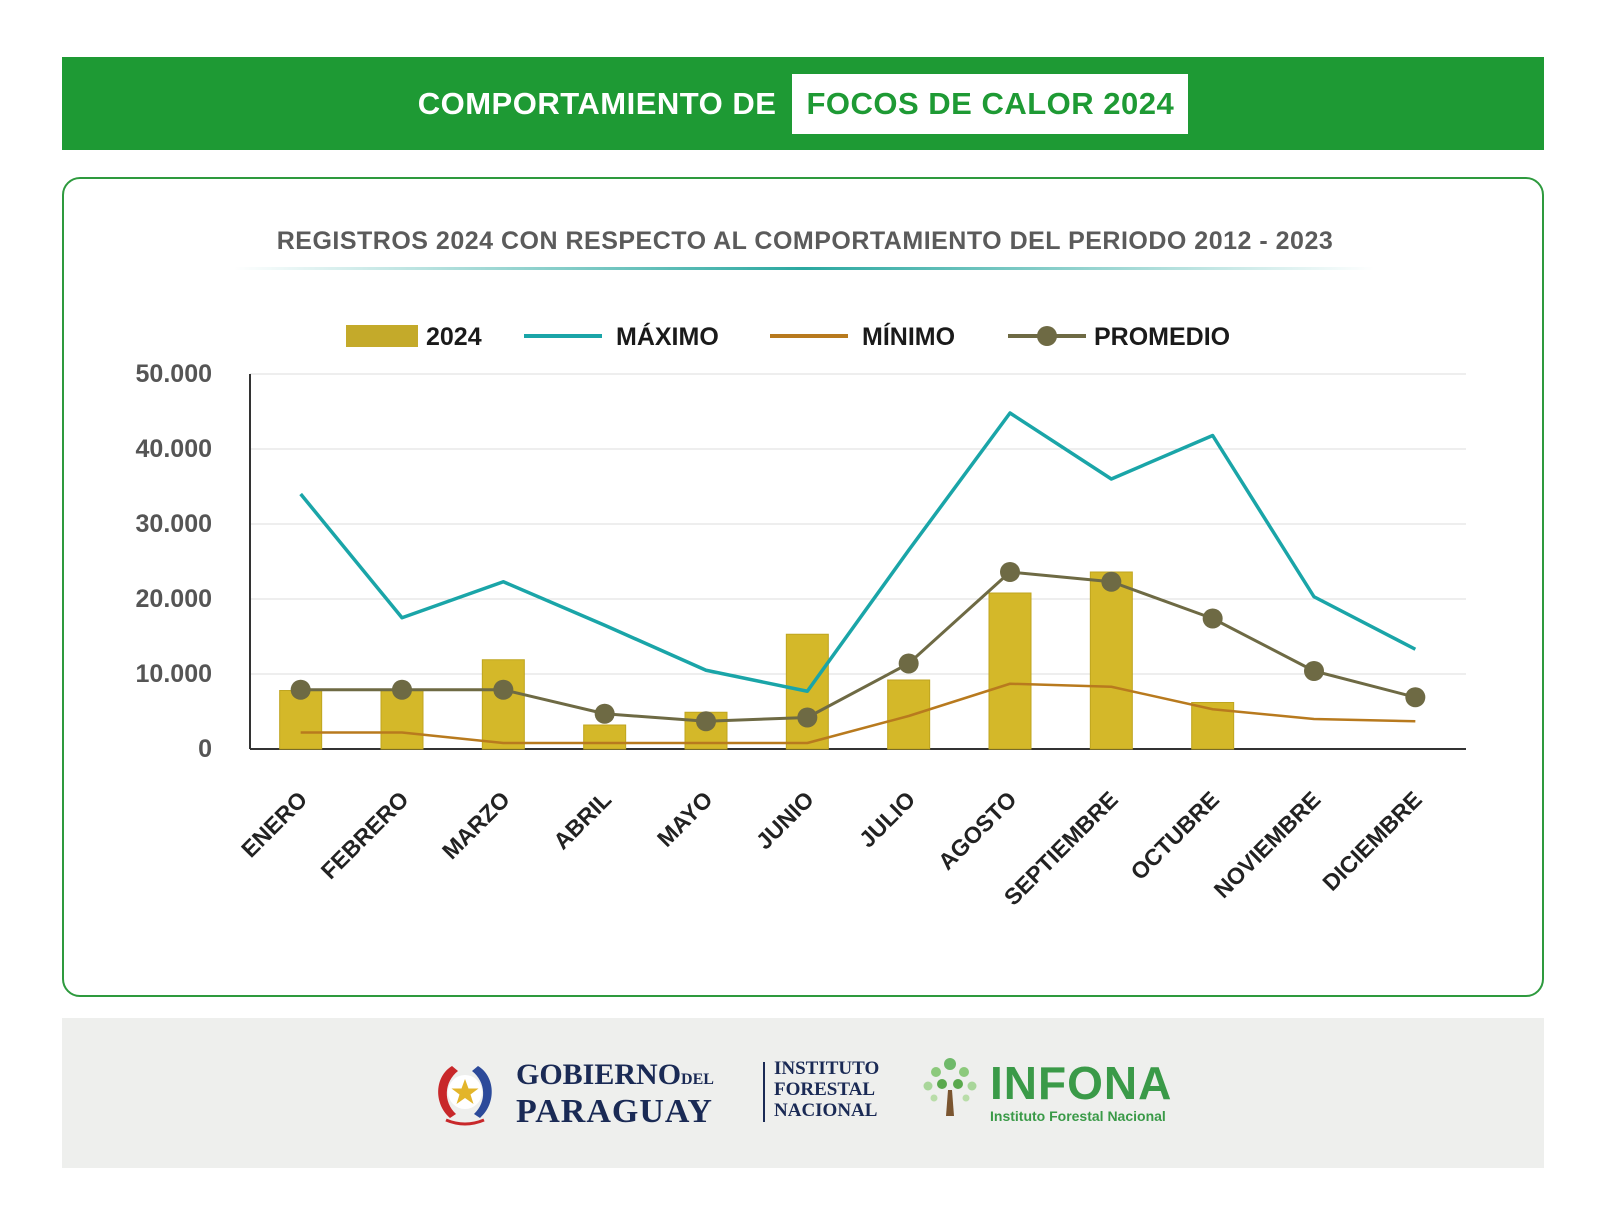 The width and height of the screenshot is (1600, 1210). I want to click on bar-2024-marzo, so click(503, 704).